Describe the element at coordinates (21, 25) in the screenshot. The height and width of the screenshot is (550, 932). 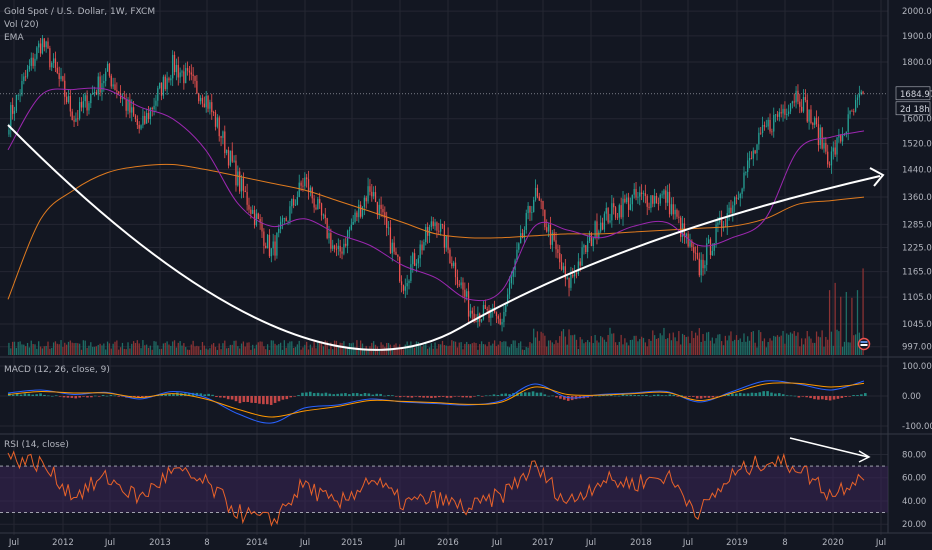
I see `volume-legend: Vol (20)` at that location.